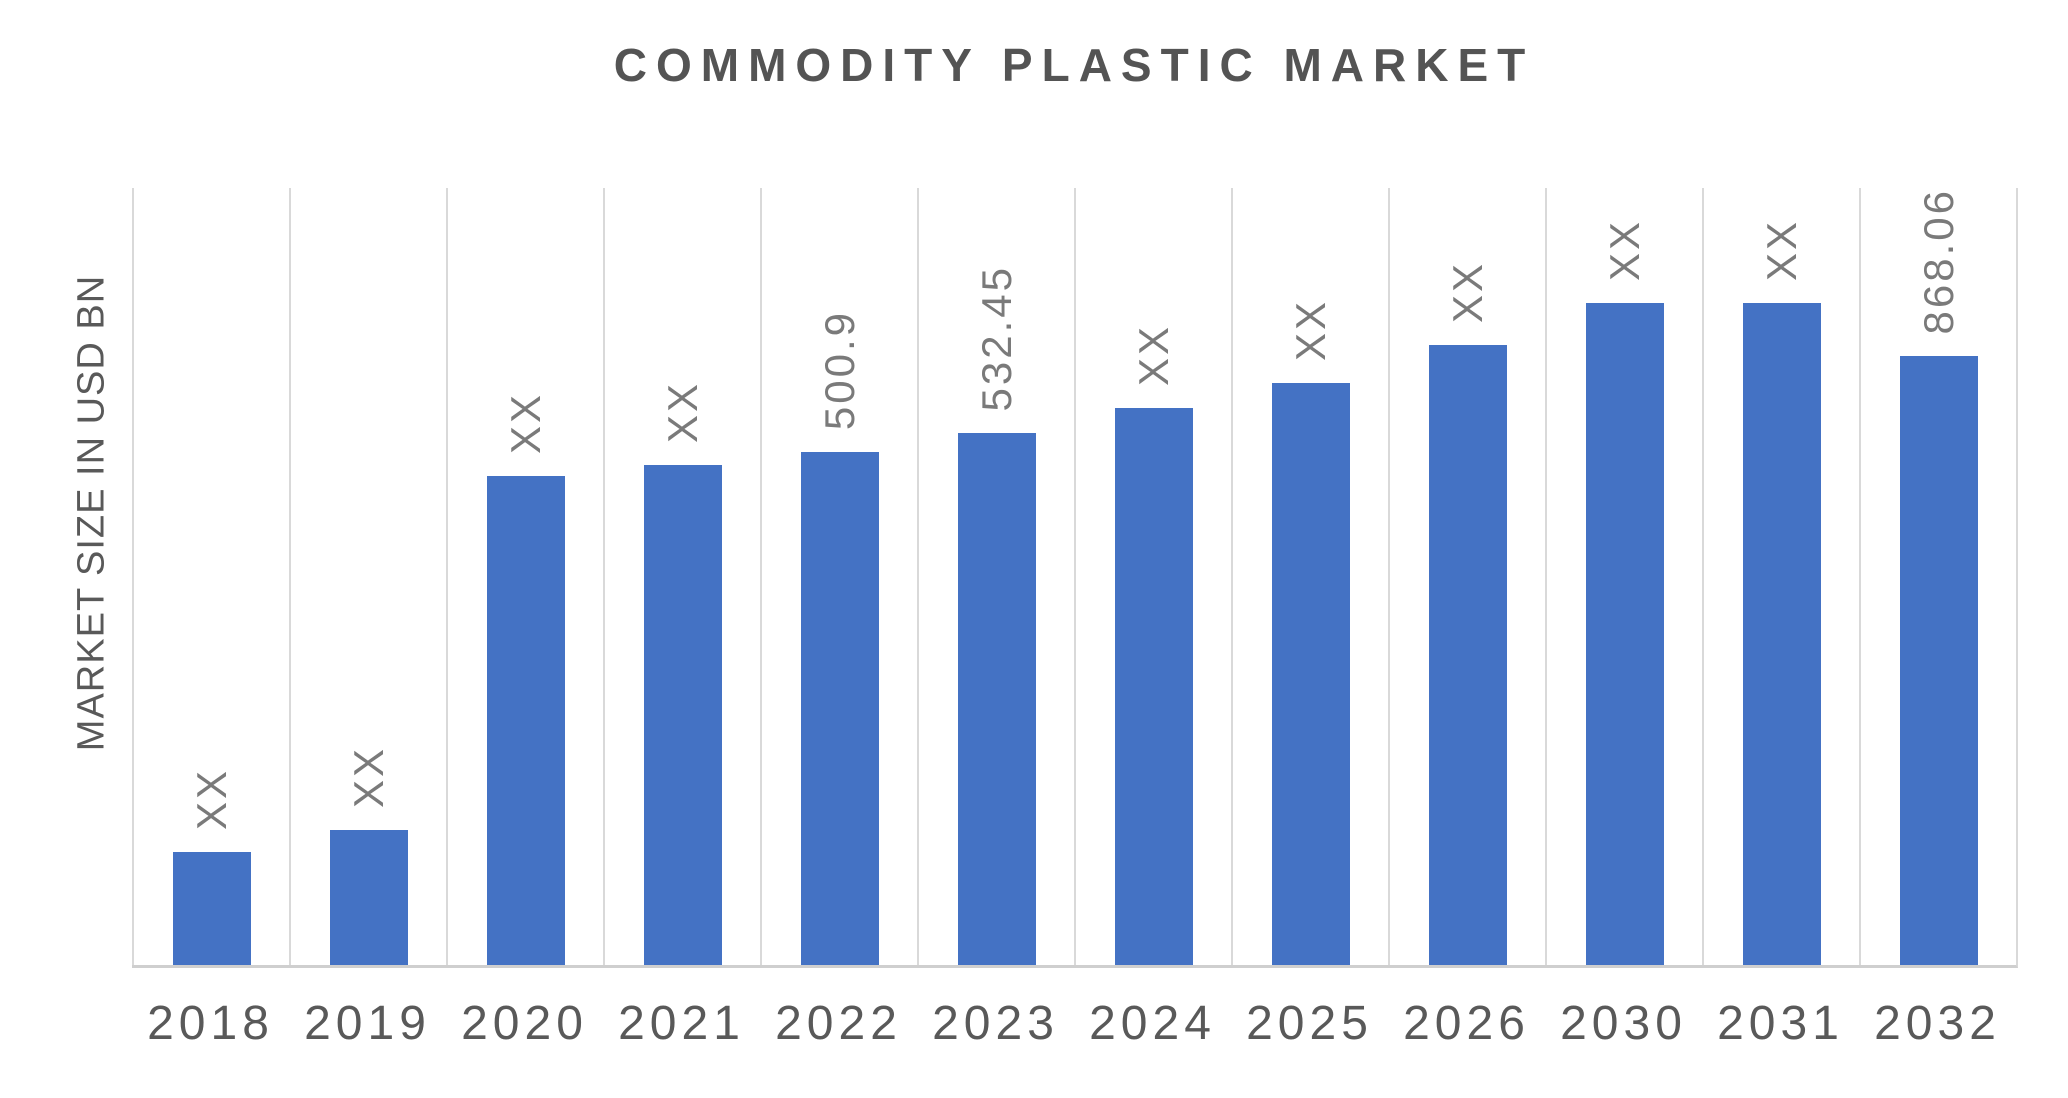 The image size is (2068, 1098). Describe the element at coordinates (1466, 1023) in the screenshot. I see `x-axis-tick-label: 2026` at that location.